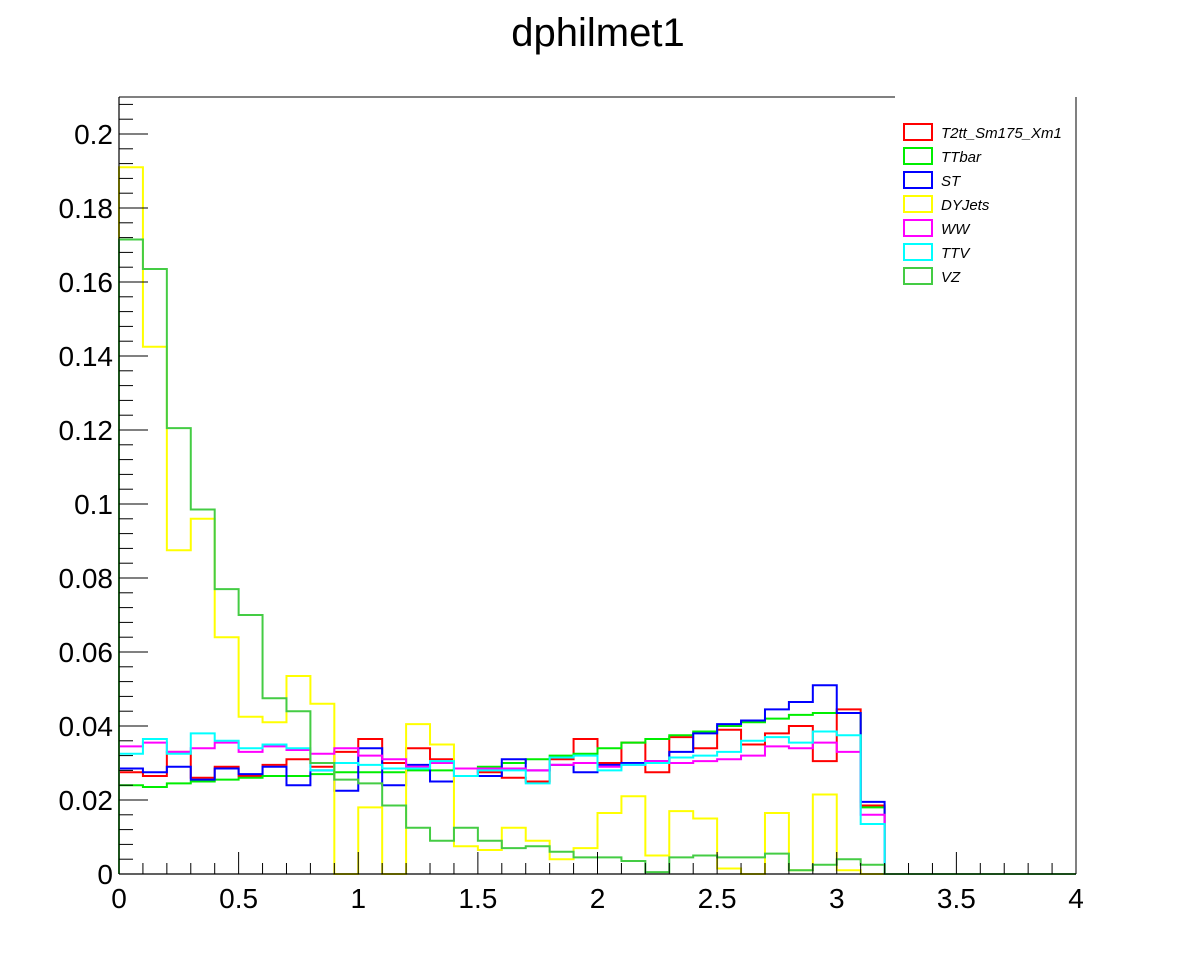 The image size is (1196, 972). I want to click on y-tick-label: 0.12, so click(86, 430).